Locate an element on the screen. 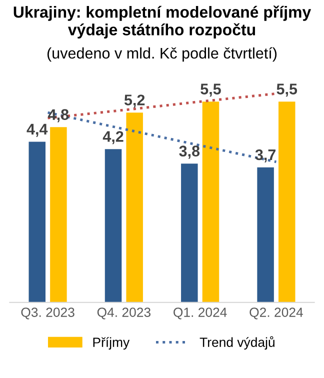 Image resolution: width=324 pixels, height=378 pixels. legend-label: Příjmy is located at coordinates (111, 343).